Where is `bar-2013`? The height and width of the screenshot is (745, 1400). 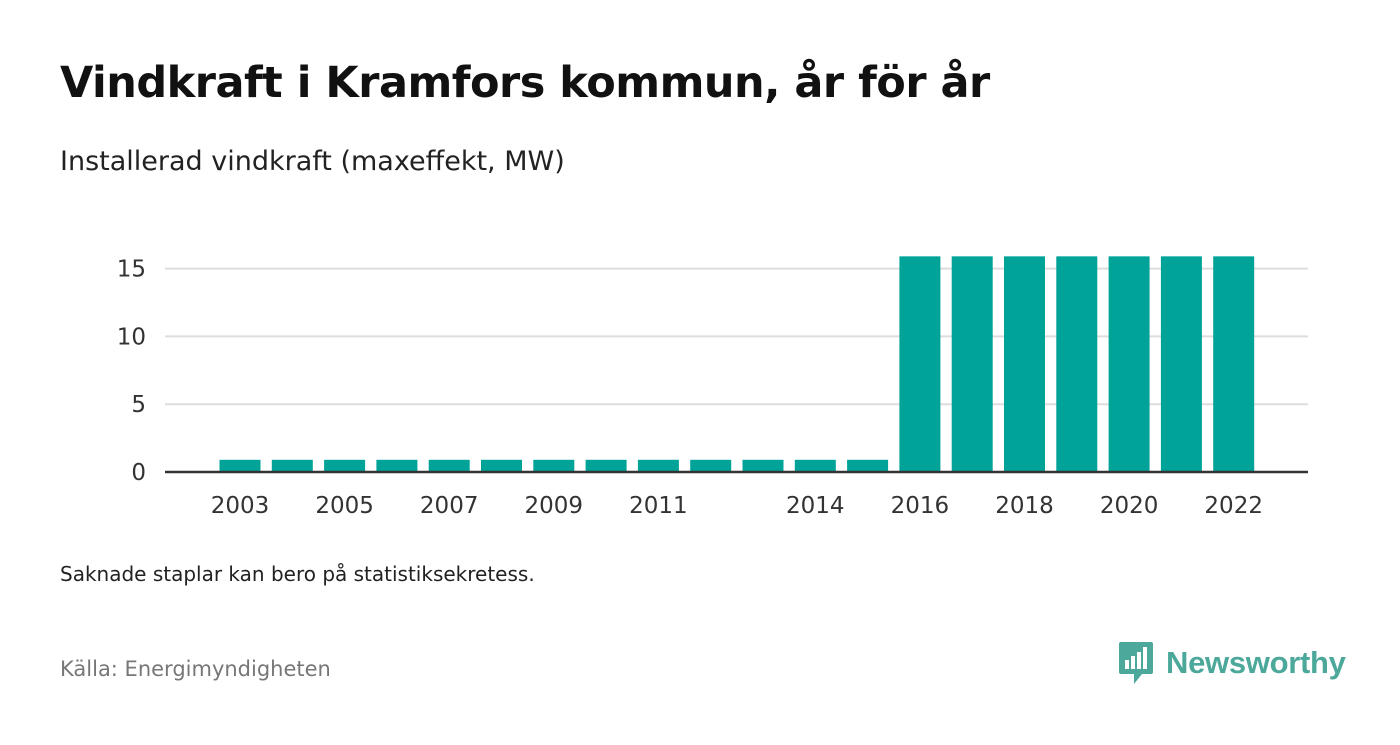
bar-2013 is located at coordinates (763, 465).